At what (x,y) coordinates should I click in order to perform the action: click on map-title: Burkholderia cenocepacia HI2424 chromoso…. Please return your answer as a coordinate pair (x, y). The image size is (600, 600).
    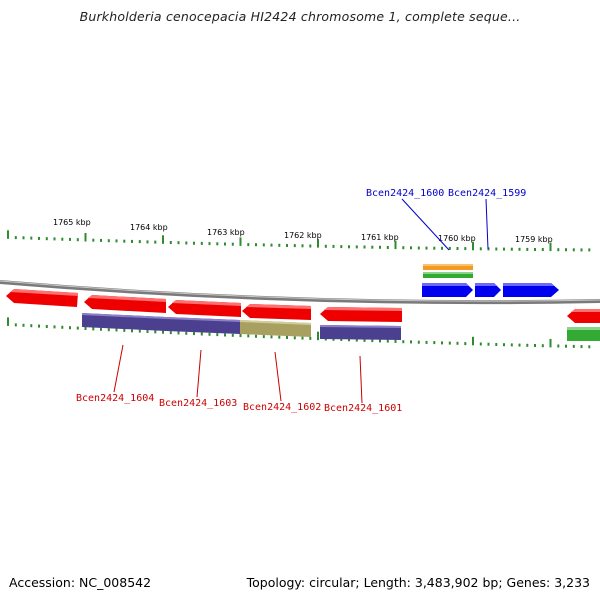
    Looking at the image, I should click on (300, 16).